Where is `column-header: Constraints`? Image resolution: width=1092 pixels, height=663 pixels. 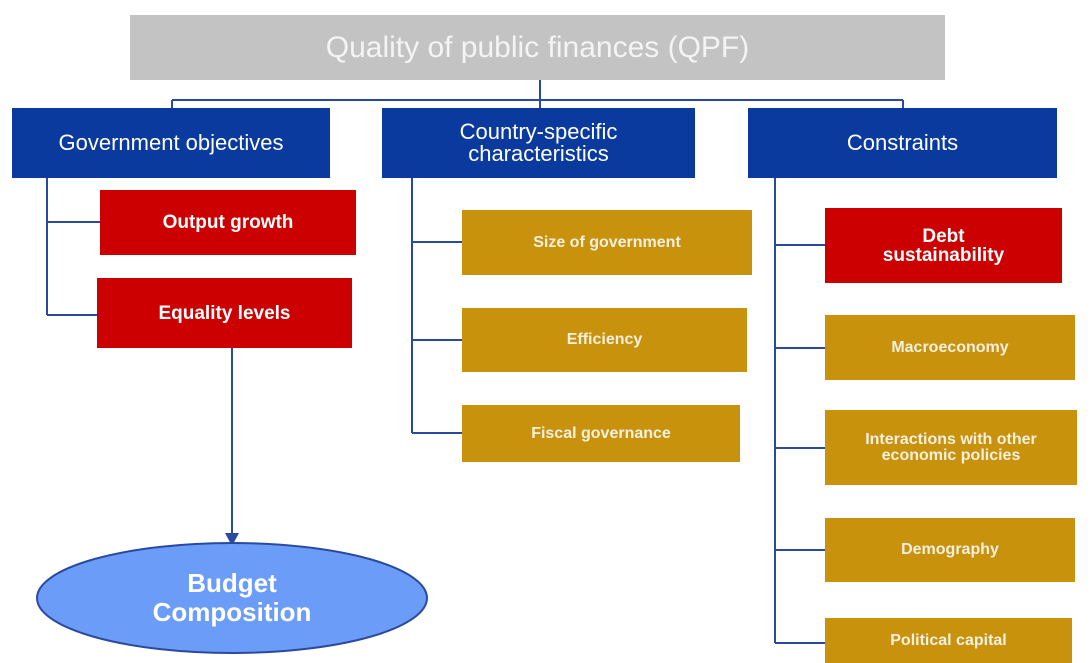
column-header: Constraints is located at coordinates (902, 143).